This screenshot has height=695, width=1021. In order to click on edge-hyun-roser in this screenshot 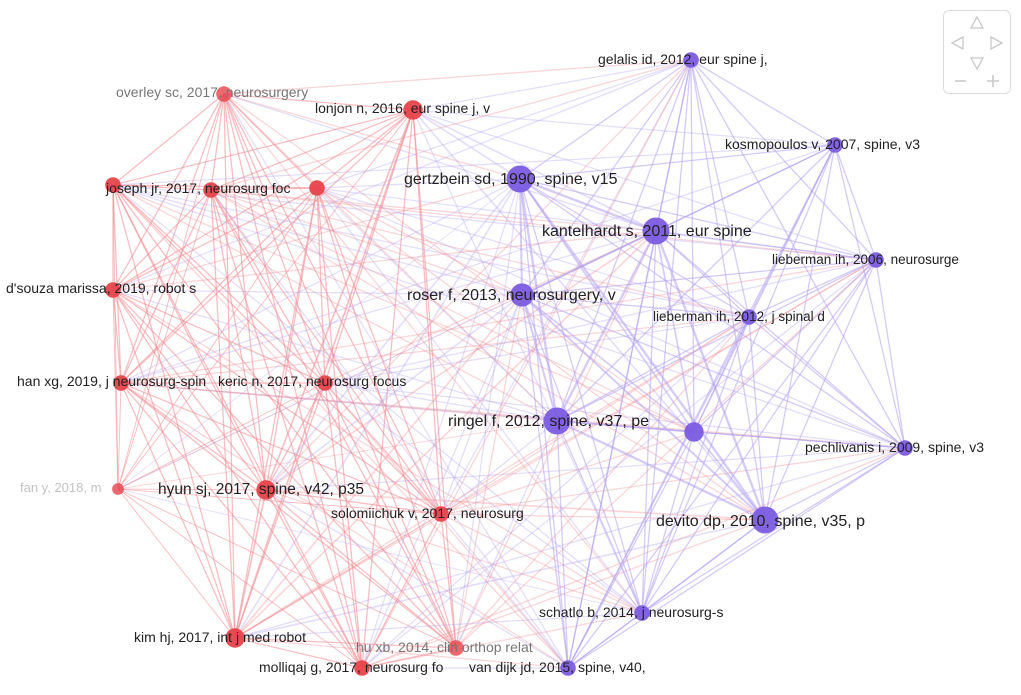, I will do `click(394, 392)`.